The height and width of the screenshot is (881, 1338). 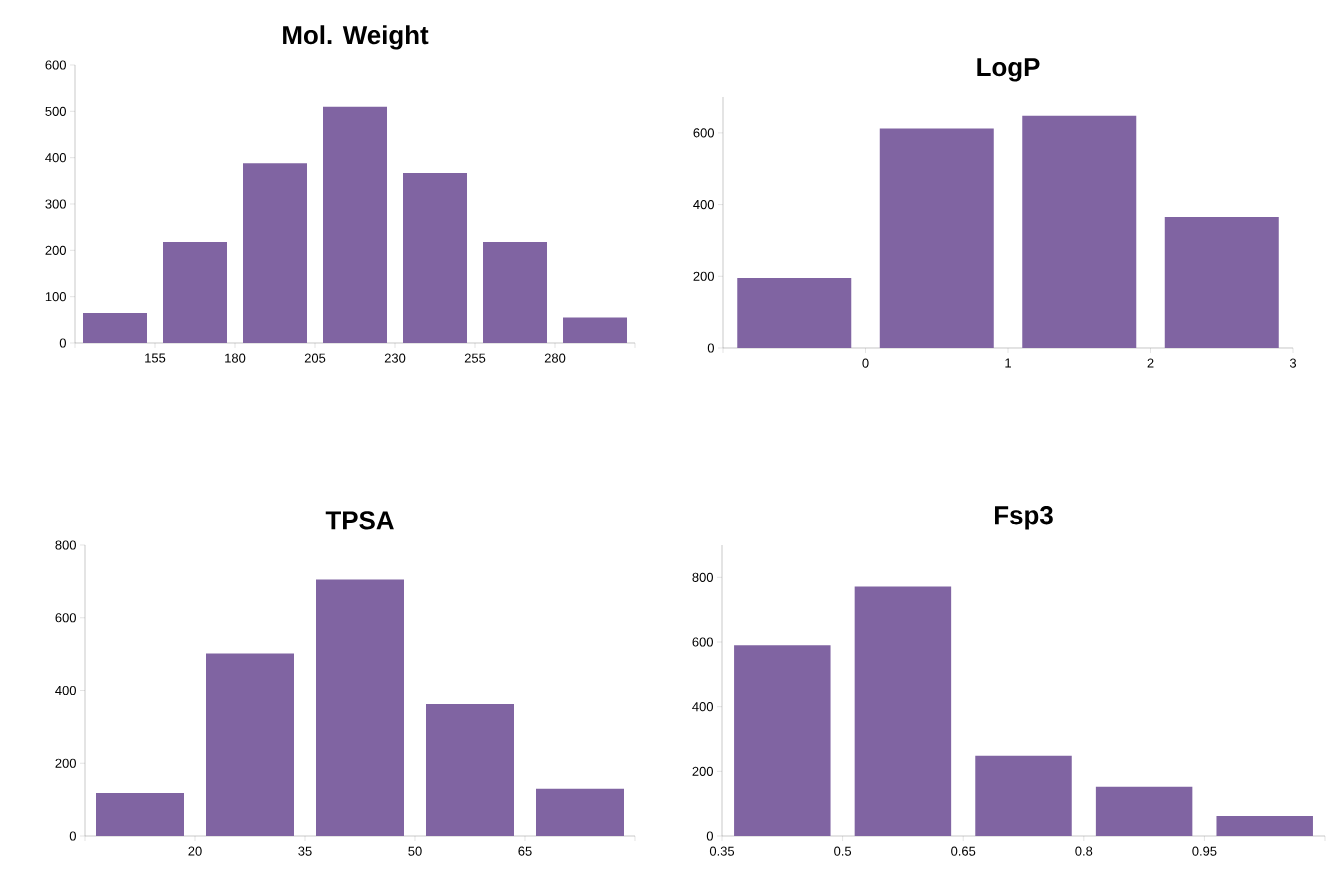 What do you see at coordinates (395, 358) in the screenshot?
I see `x-tick-label: 230` at bounding box center [395, 358].